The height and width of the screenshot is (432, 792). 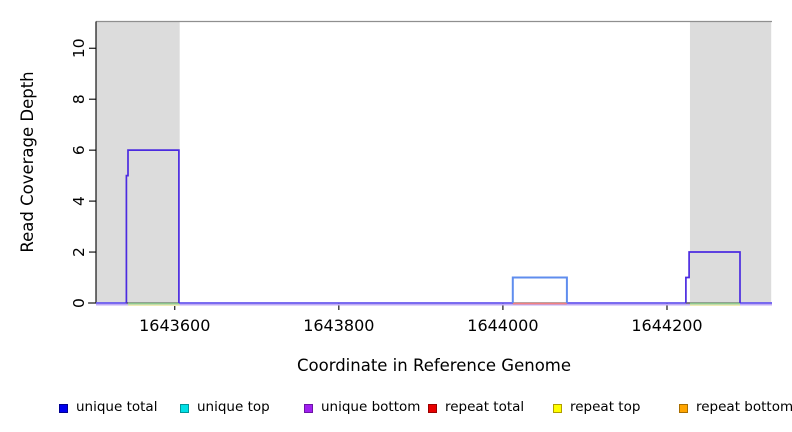 What do you see at coordinates (539, 289) in the screenshot?
I see `series-unique-total` at bounding box center [539, 289].